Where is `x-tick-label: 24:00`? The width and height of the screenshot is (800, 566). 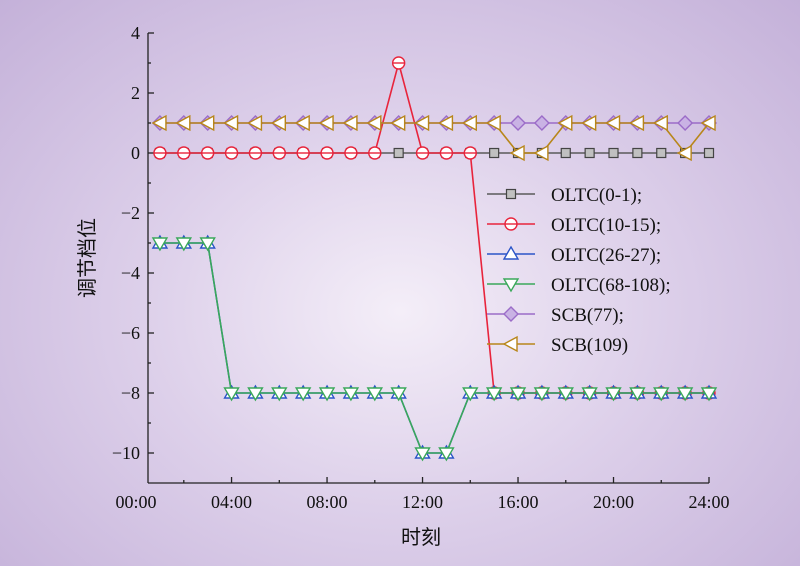 x-tick-label: 24:00 is located at coordinates (708, 502).